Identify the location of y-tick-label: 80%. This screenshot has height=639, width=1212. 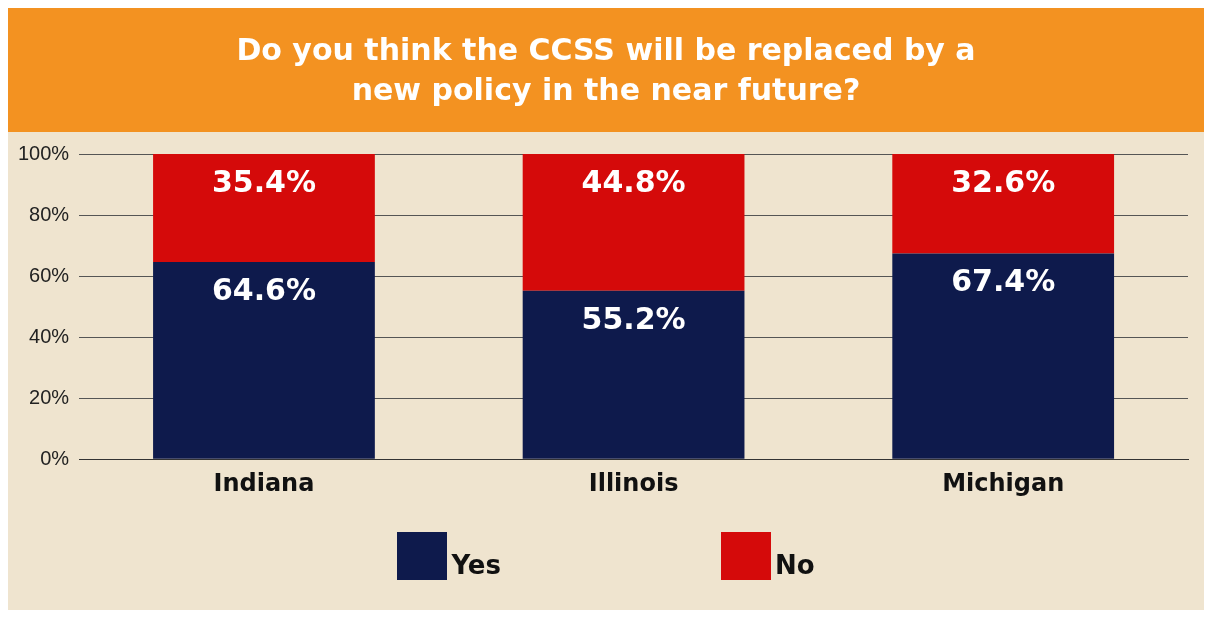
(49, 213).